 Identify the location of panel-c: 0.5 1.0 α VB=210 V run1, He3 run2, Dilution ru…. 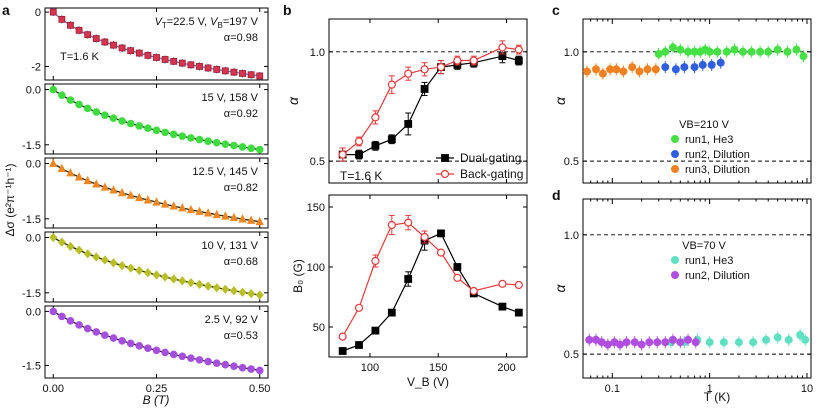
(682, 101).